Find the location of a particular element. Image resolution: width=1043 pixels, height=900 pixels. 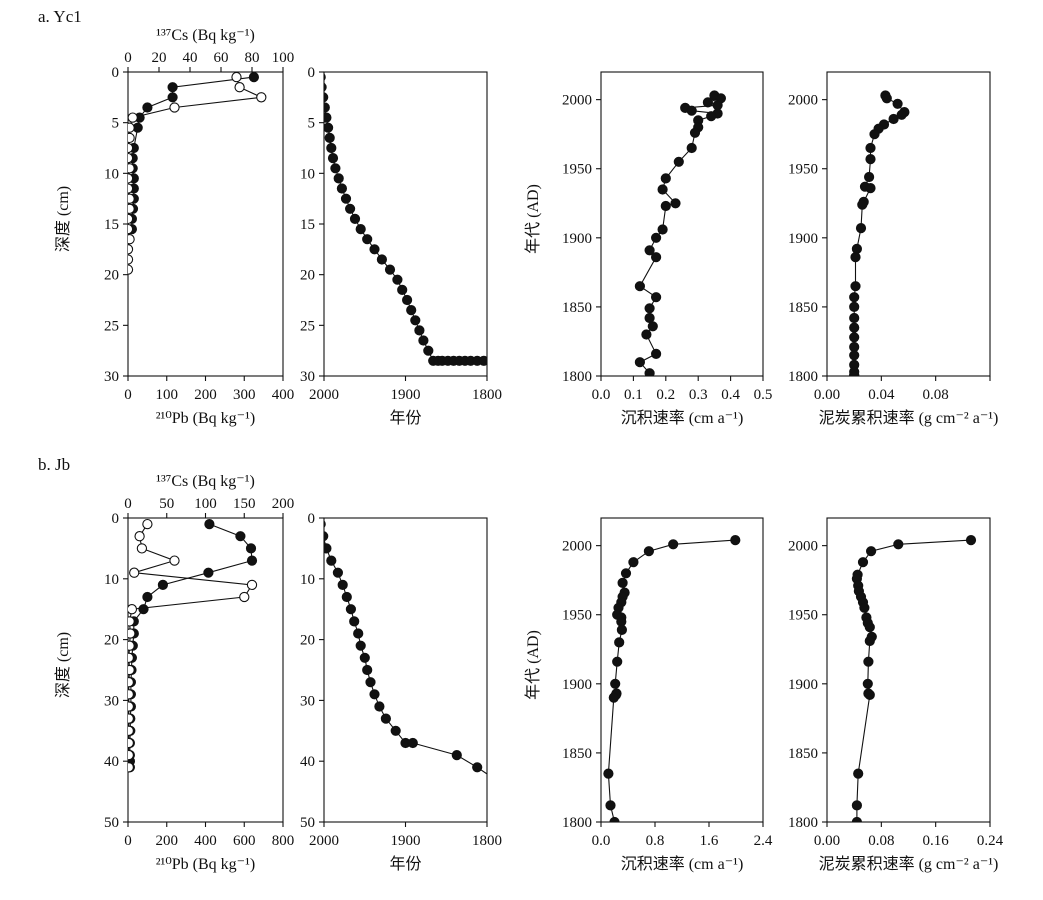

x-tick-label: 300 is located at coordinates (244, 395).